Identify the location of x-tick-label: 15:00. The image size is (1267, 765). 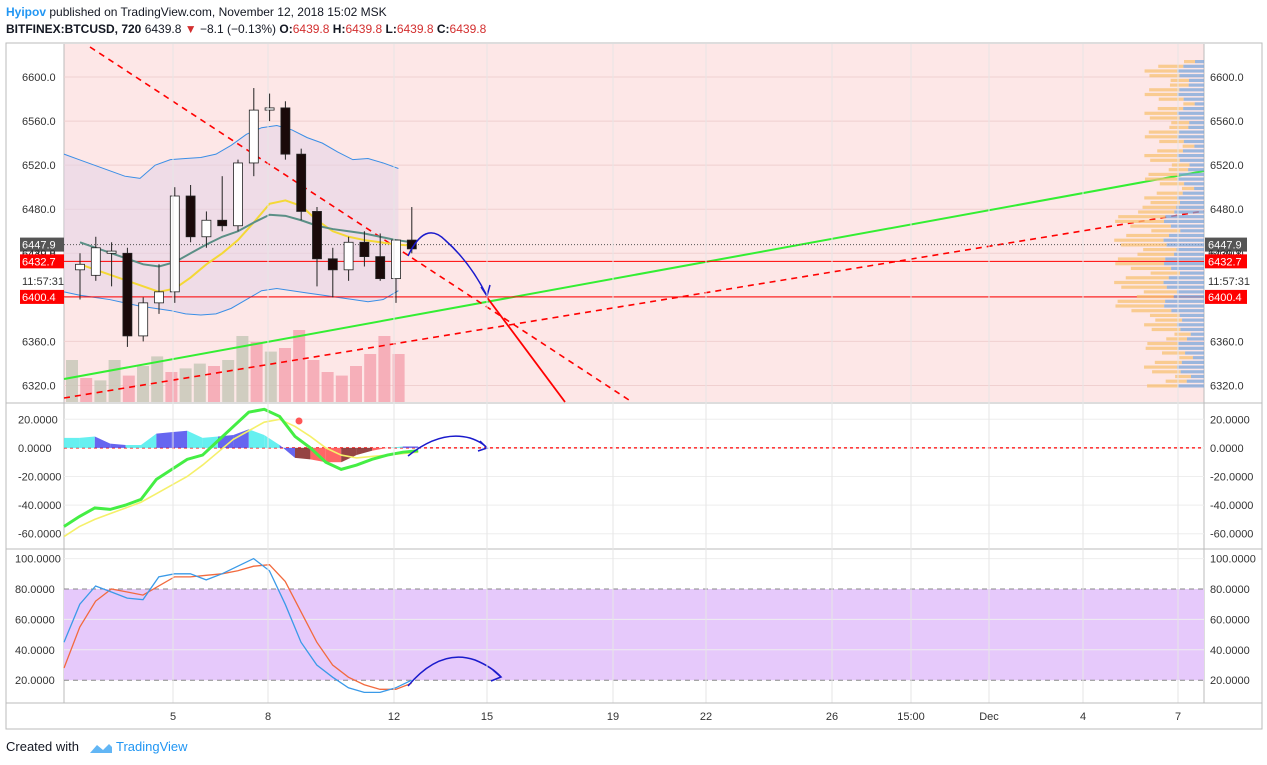
(911, 717).